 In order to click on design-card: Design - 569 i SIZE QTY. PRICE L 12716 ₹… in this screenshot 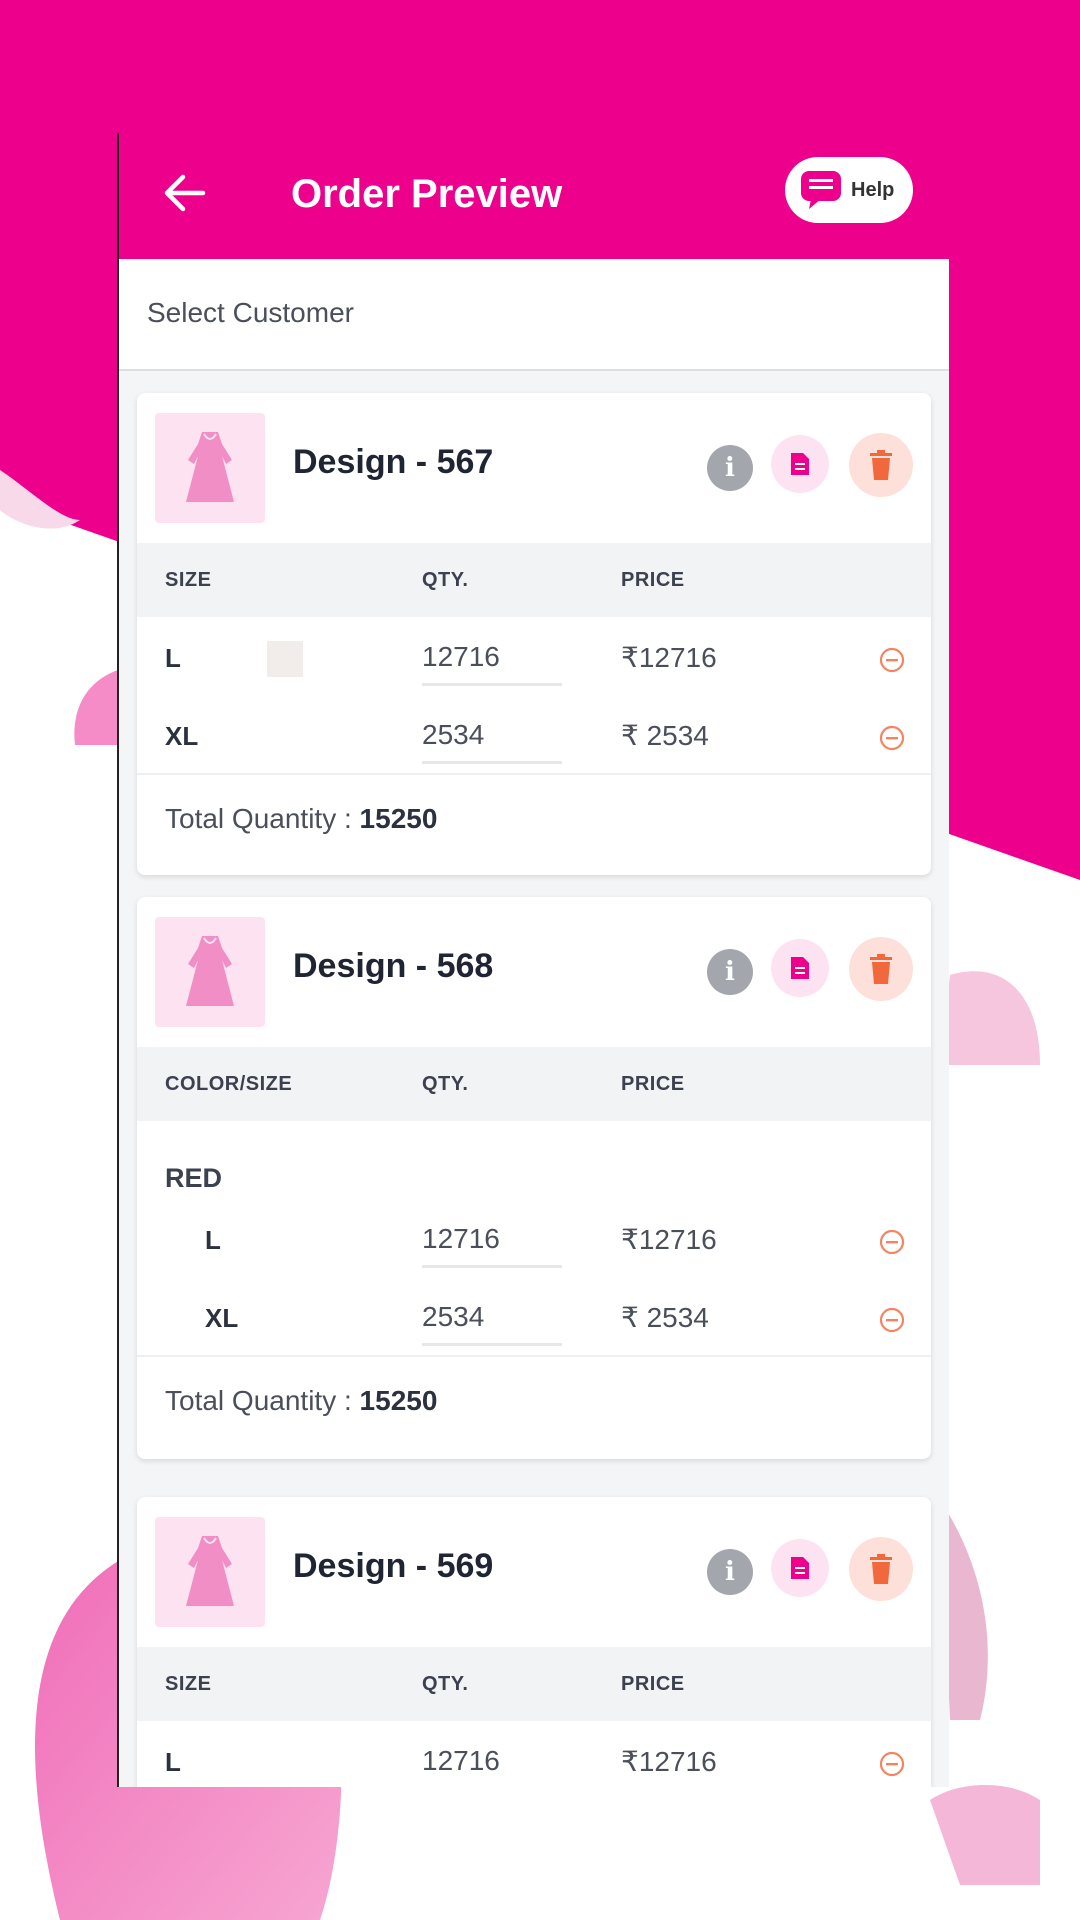, I will do `click(534, 1642)`.